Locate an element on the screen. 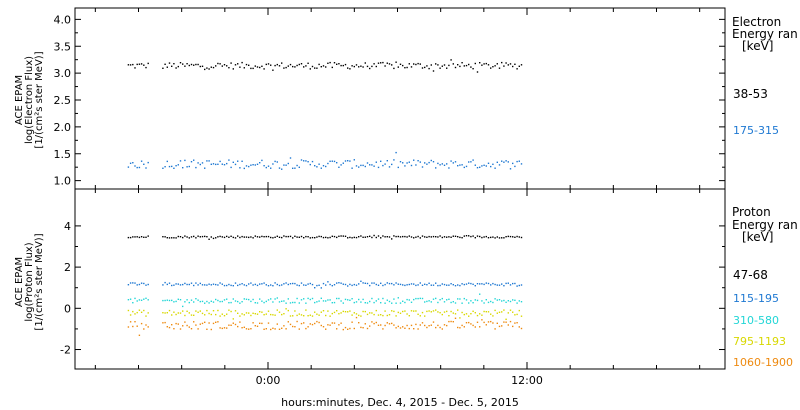  y-tick-label: 3.5 is located at coordinates (63, 46).